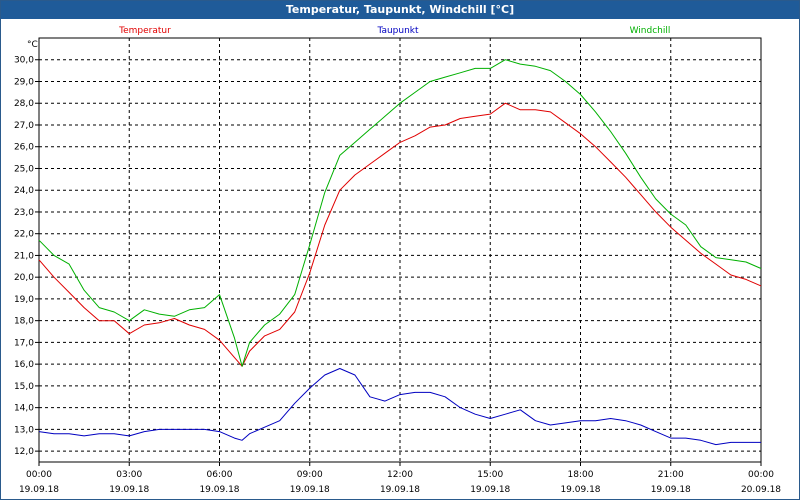  Describe the element at coordinates (400, 475) in the screenshot. I see `x-tick-time-label: 12:00` at that location.